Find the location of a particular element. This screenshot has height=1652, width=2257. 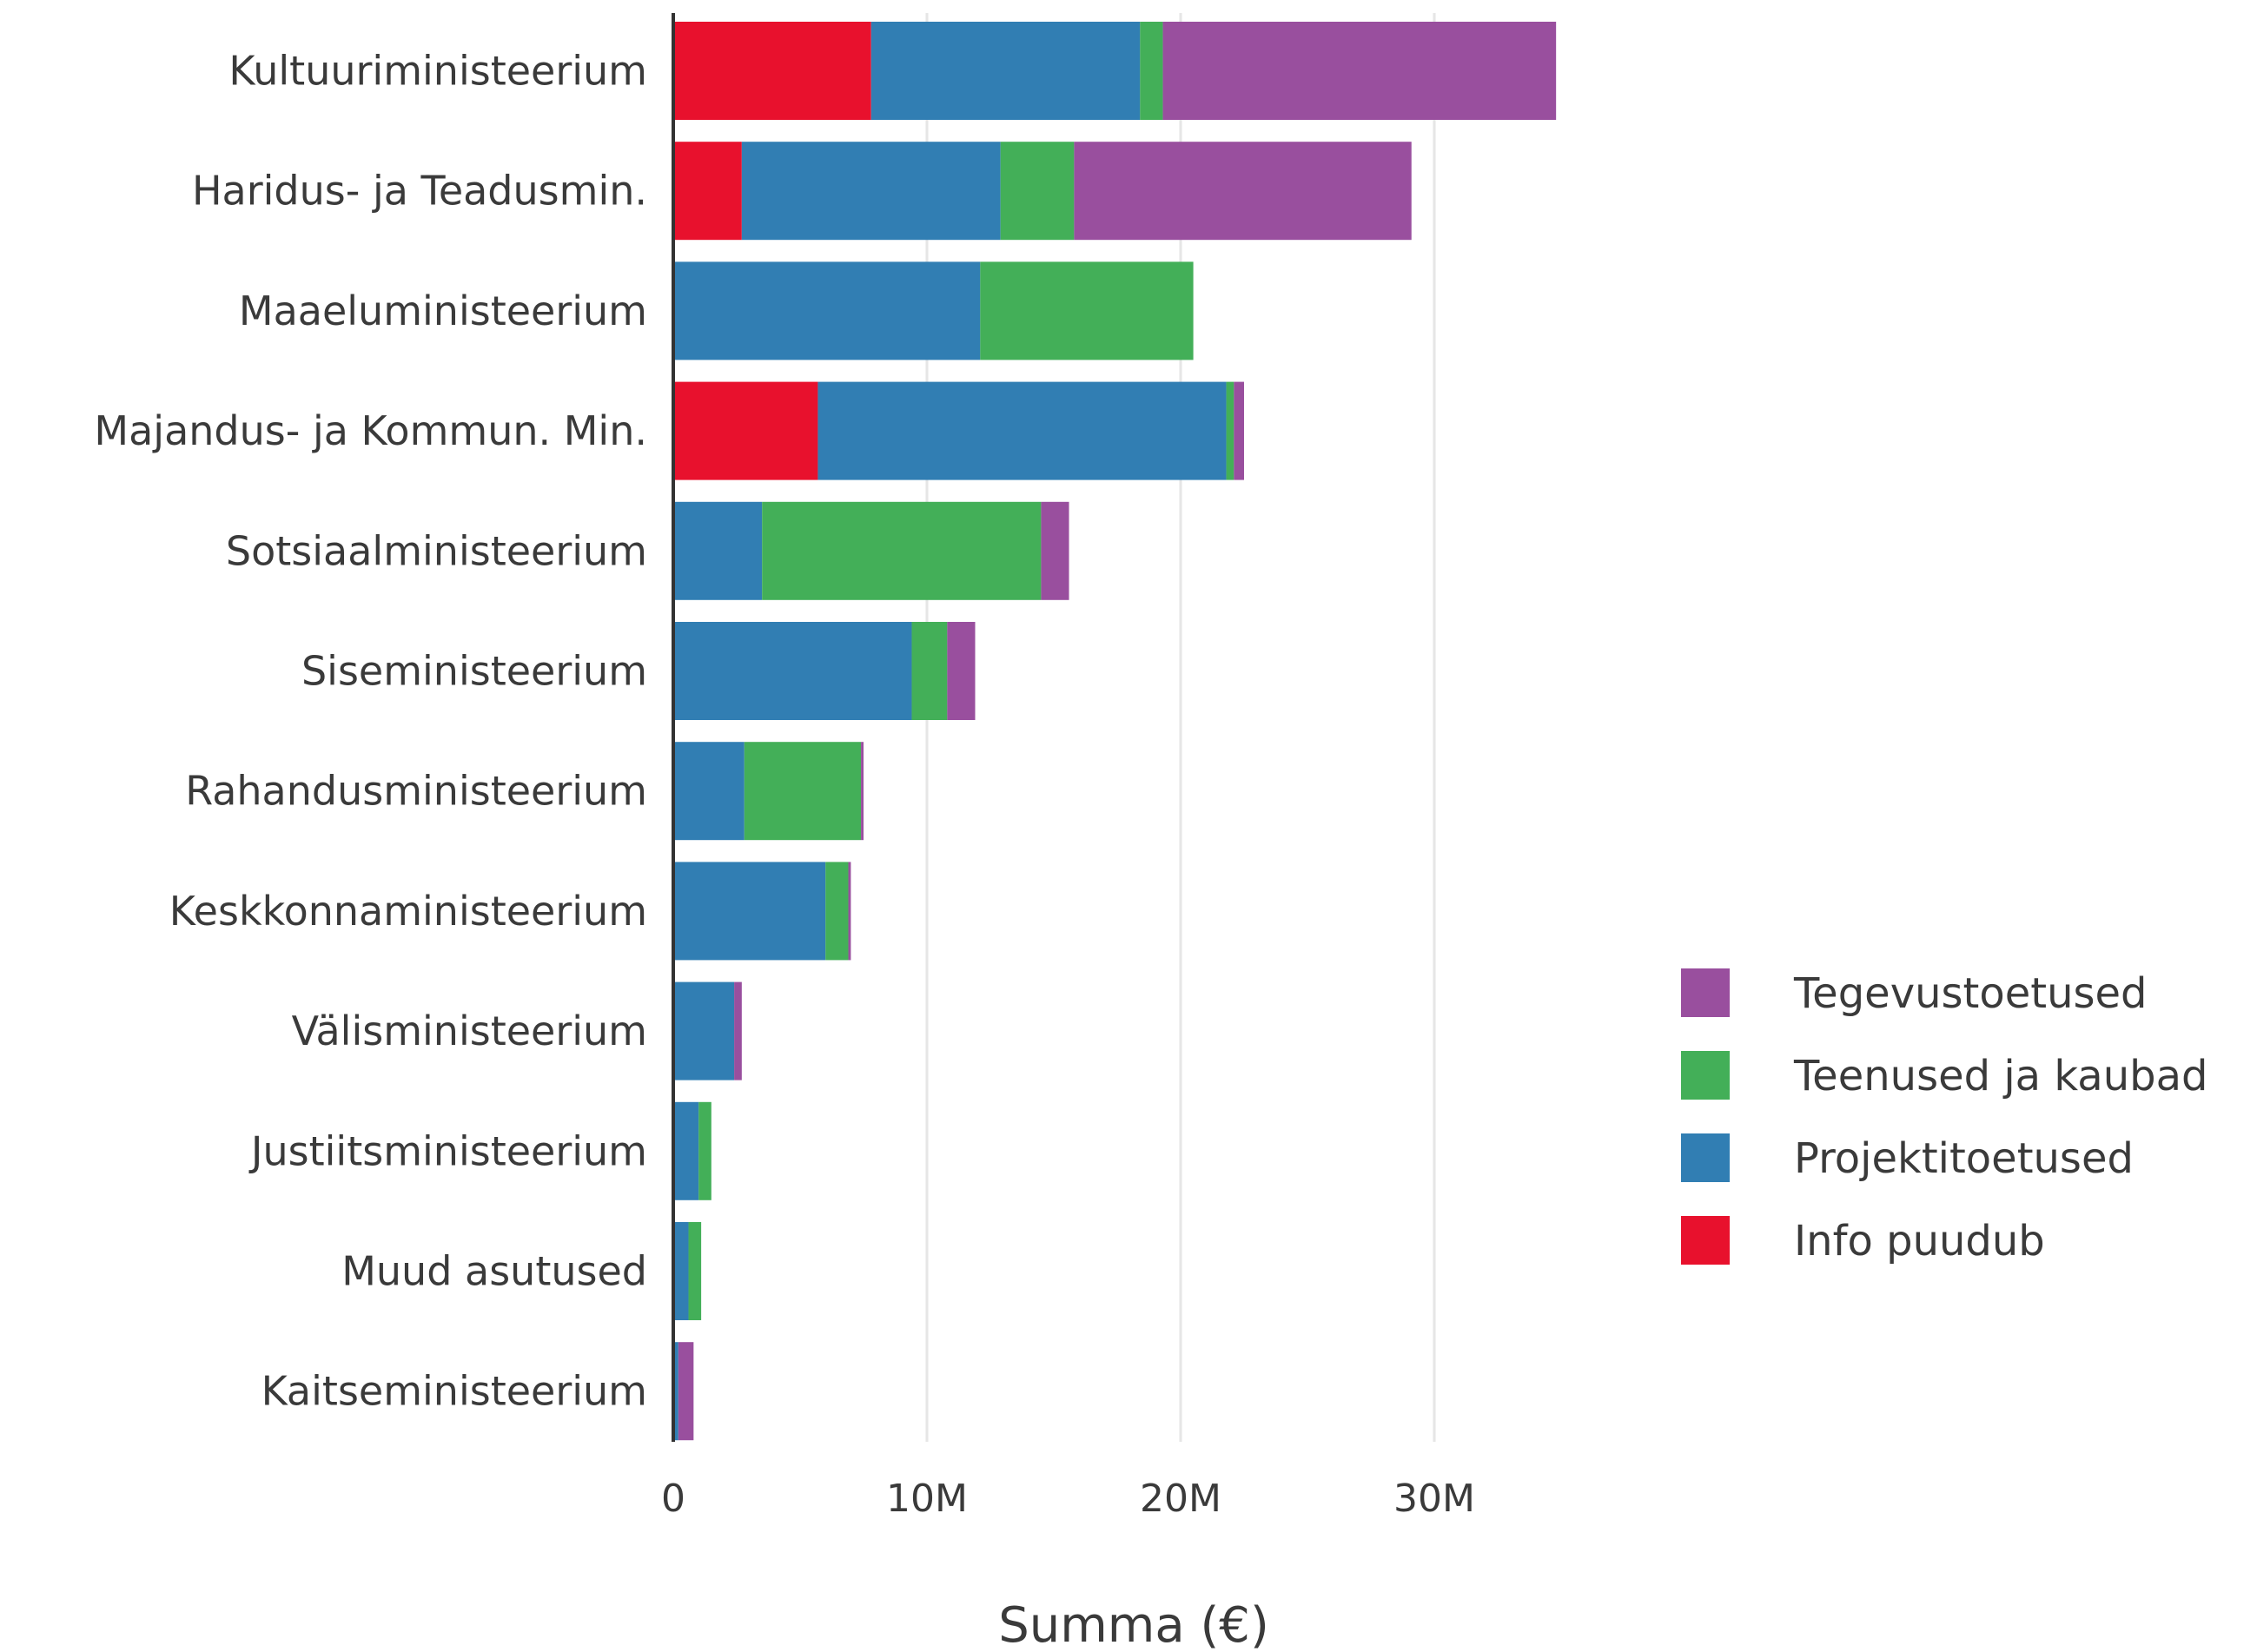

bar-justiitsministeerium-teenused-ja-kaubad is located at coordinates (705, 1150).